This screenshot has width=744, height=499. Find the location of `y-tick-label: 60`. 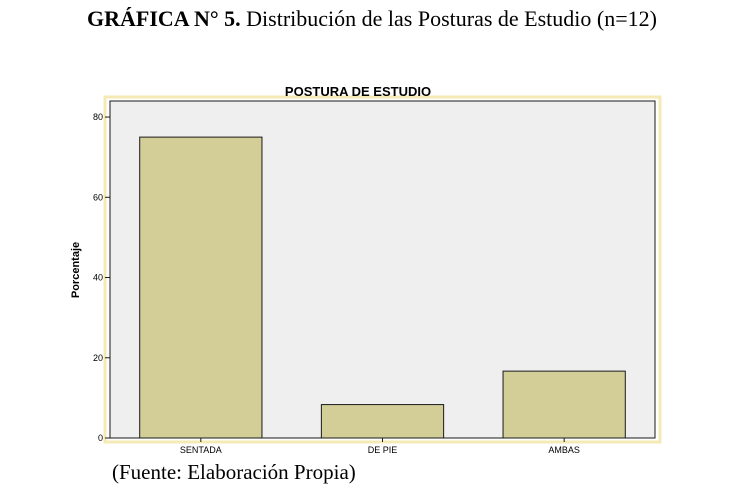

y-tick-label: 60 is located at coordinates (98, 197).